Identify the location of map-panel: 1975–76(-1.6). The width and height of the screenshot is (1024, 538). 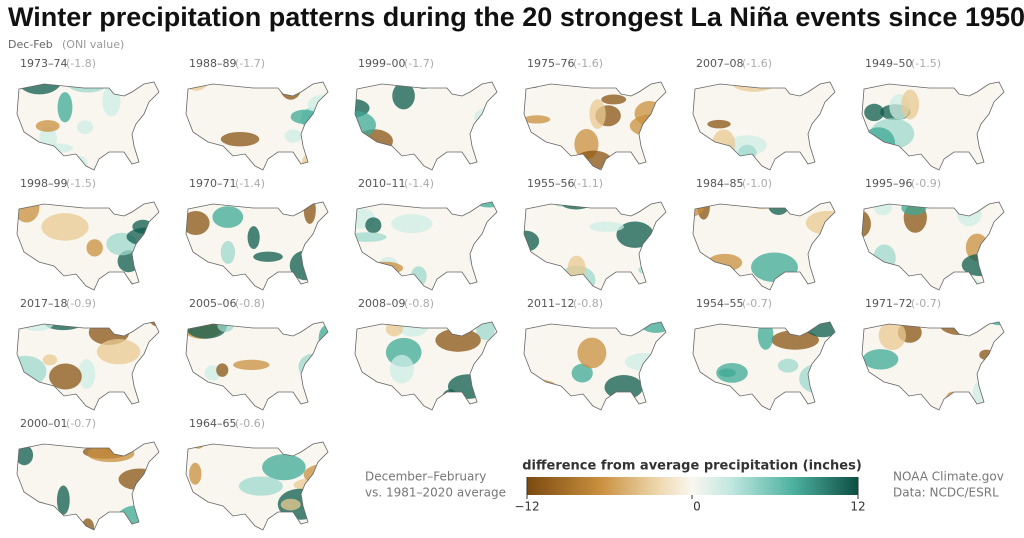
(595, 114).